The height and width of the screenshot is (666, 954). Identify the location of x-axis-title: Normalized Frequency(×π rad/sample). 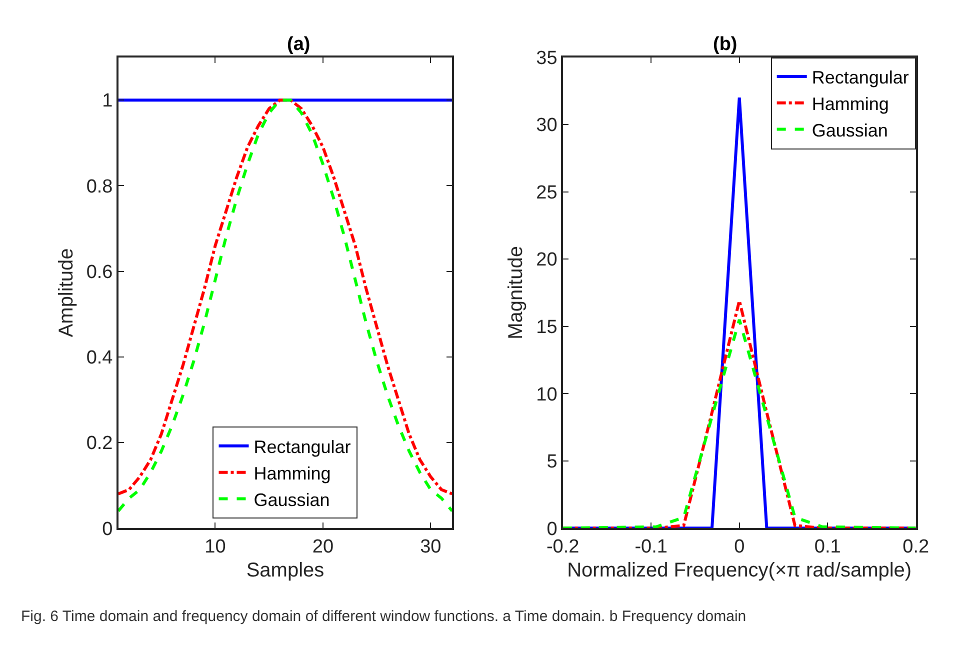
(739, 571).